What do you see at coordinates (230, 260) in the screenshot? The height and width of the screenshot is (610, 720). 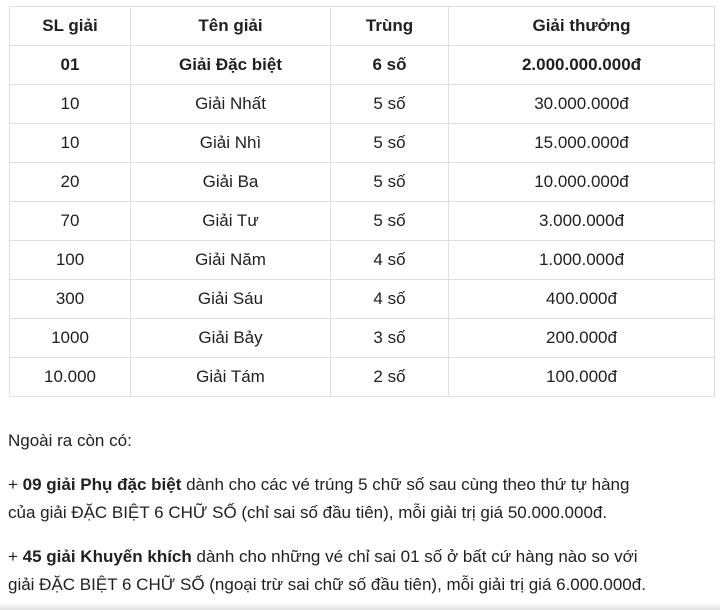 I see `cell-prize-name: Giải Năm` at bounding box center [230, 260].